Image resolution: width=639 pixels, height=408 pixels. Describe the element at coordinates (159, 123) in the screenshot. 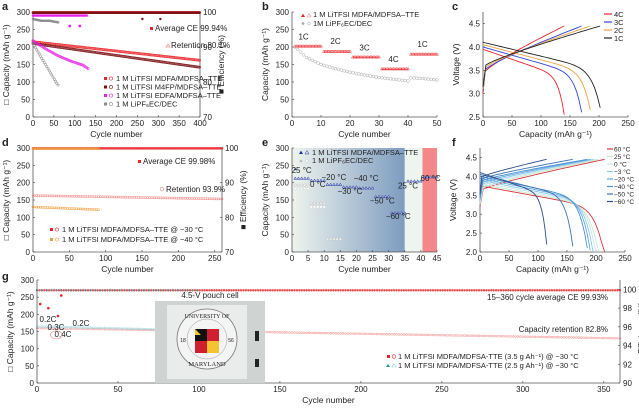

I see `x-tick-label: 300` at that location.